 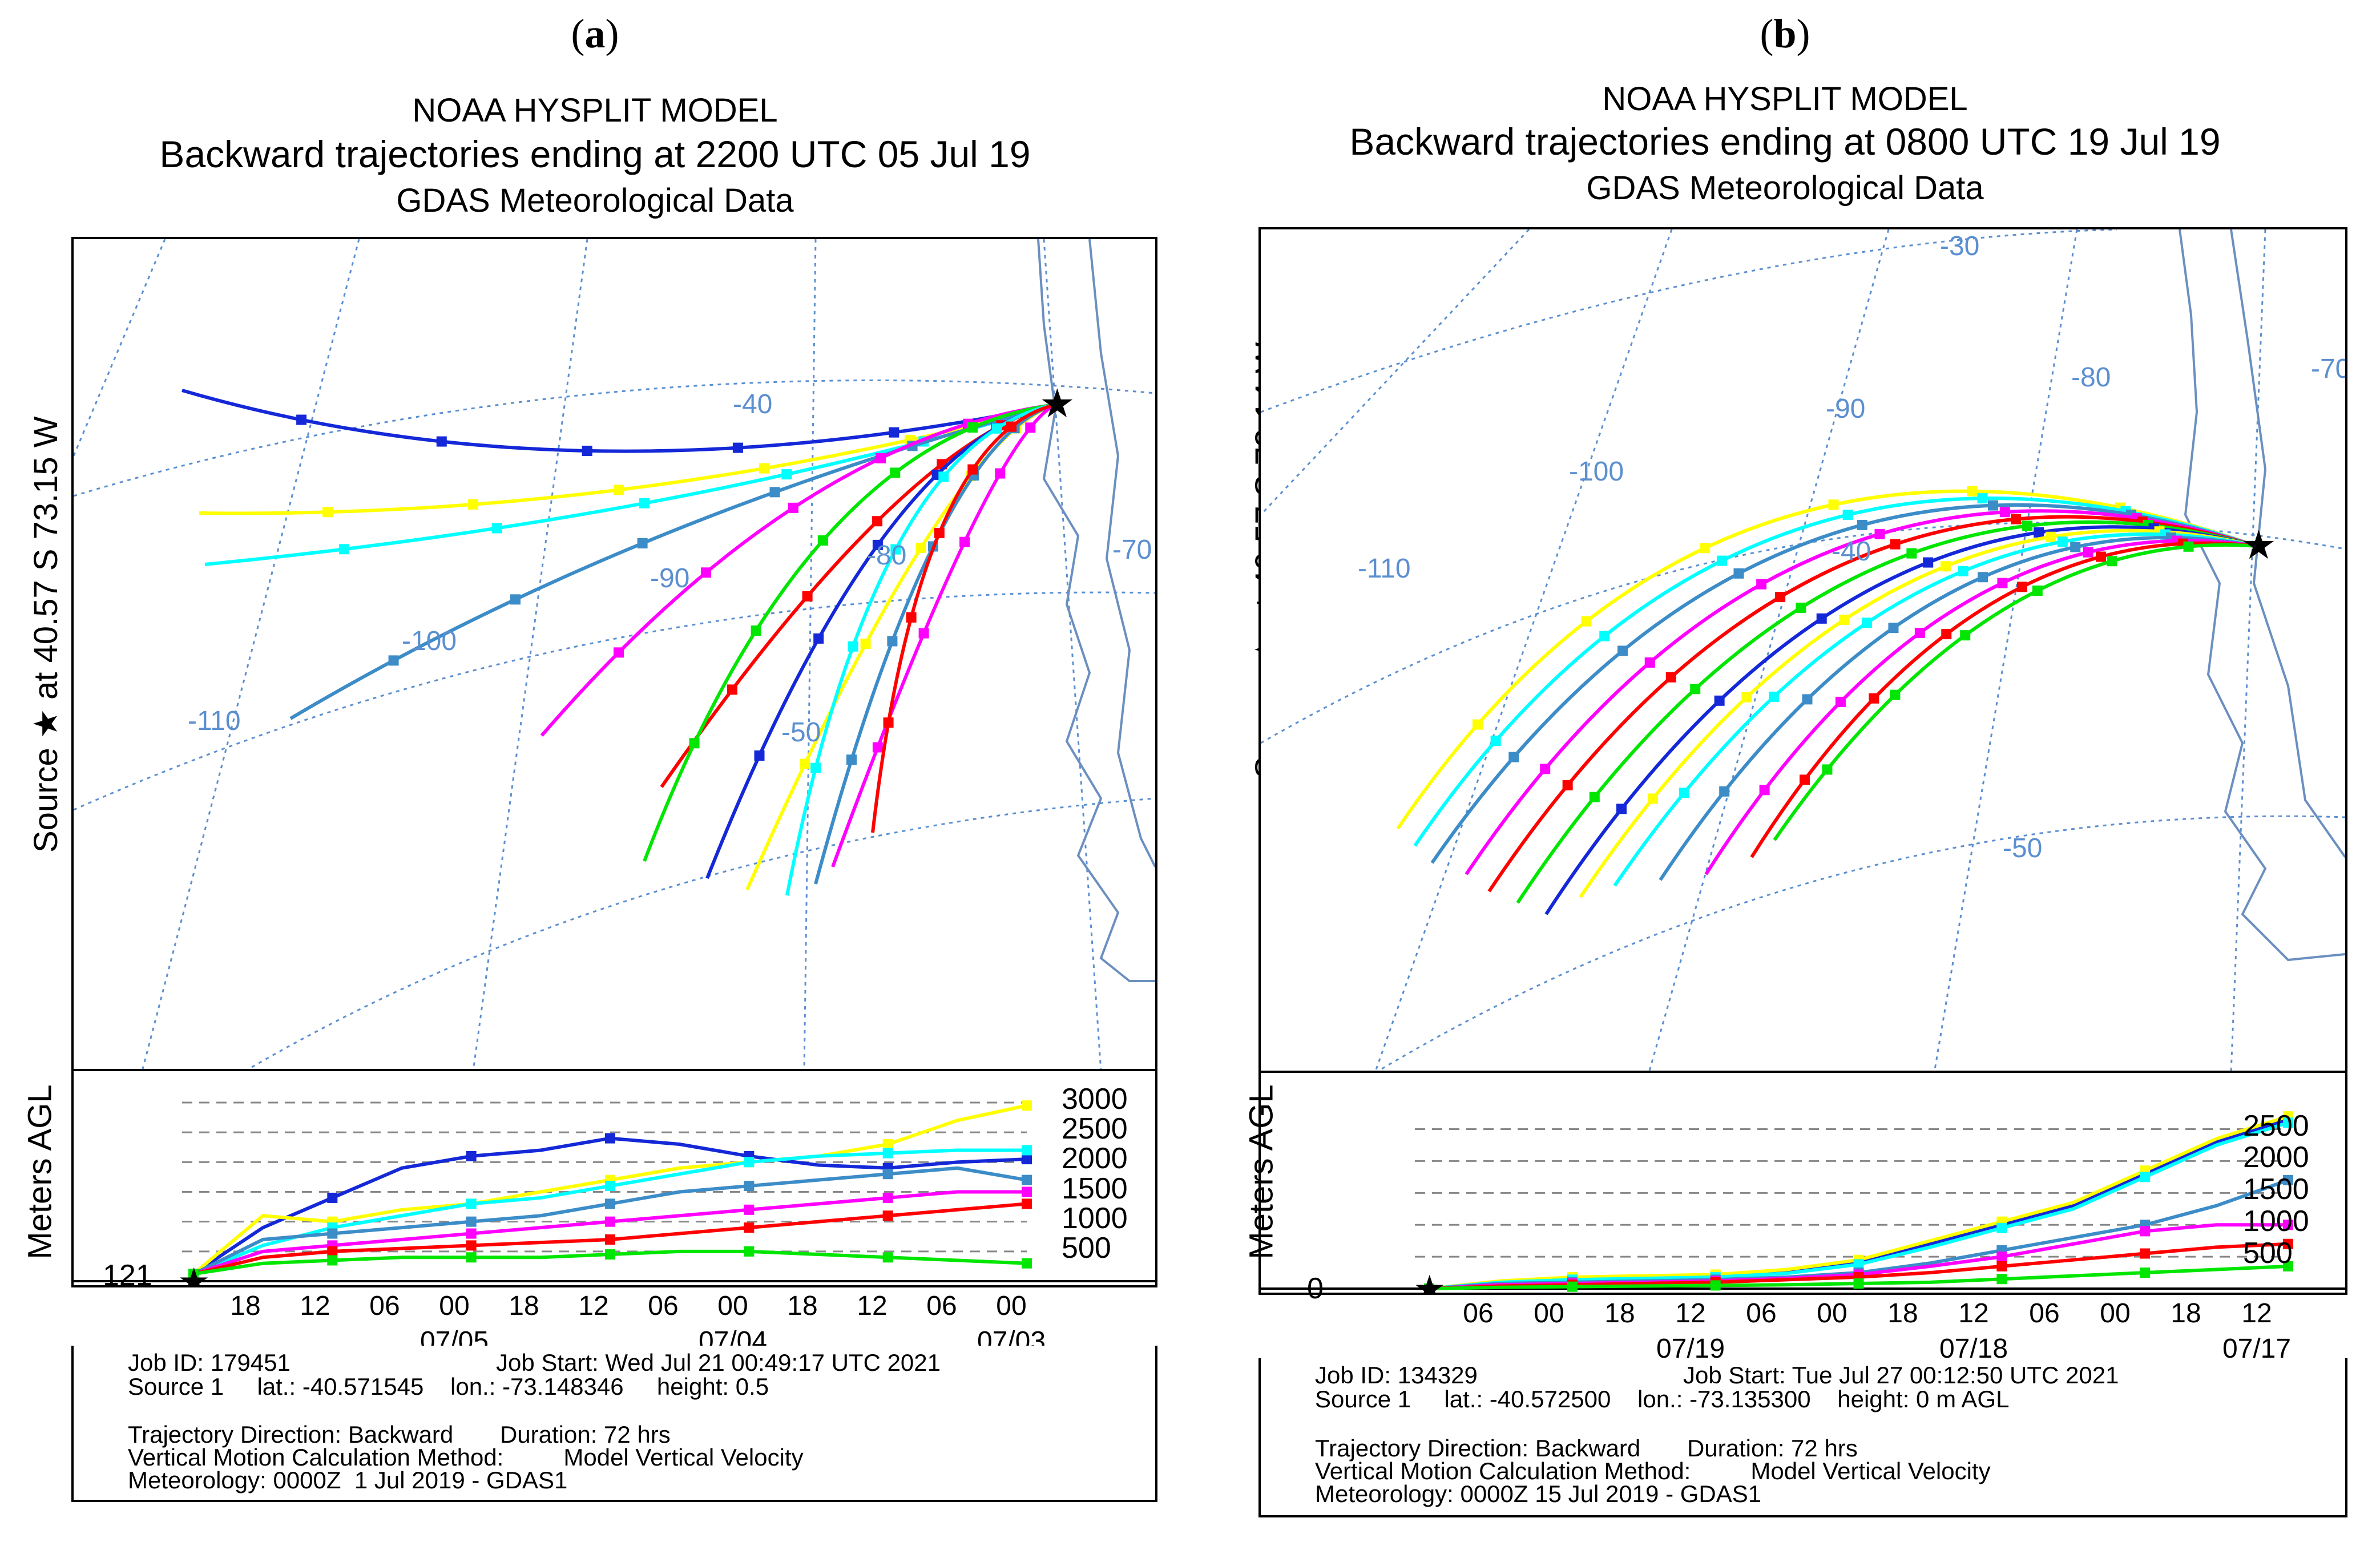 I want to click on altitude-svg: ★, so click(x=1803, y=1202).